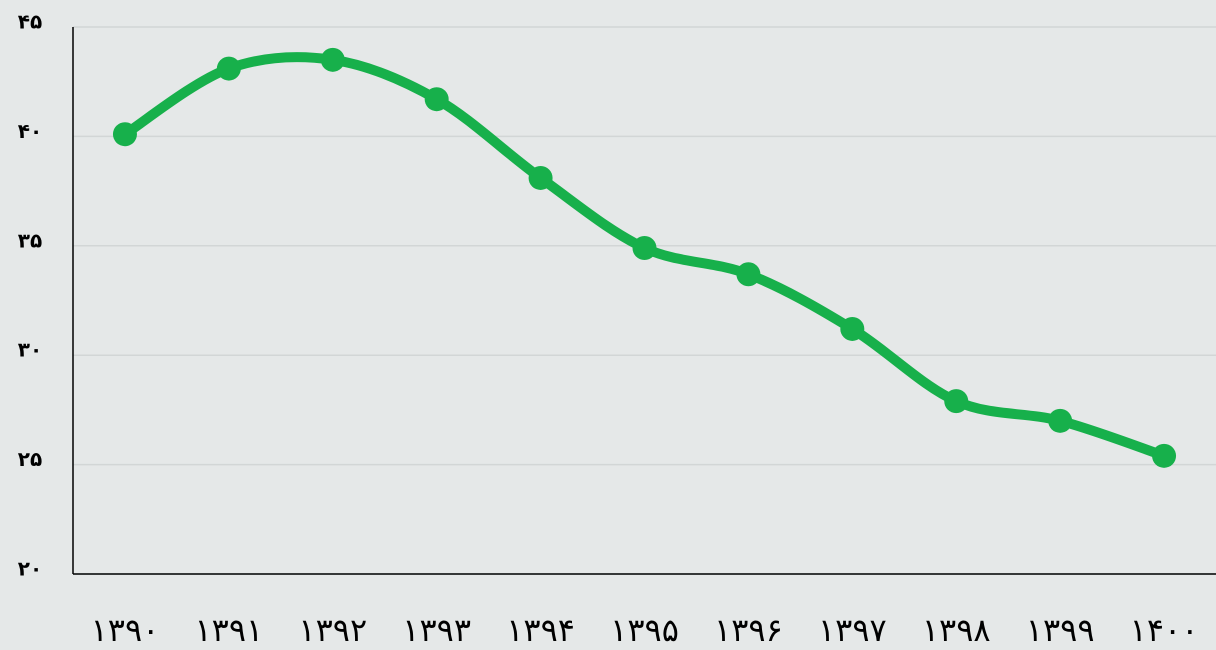 This screenshot has height=650, width=1216. What do you see at coordinates (436, 630) in the screenshot?
I see `x-tick-label: ۱۳۹۳` at bounding box center [436, 630].